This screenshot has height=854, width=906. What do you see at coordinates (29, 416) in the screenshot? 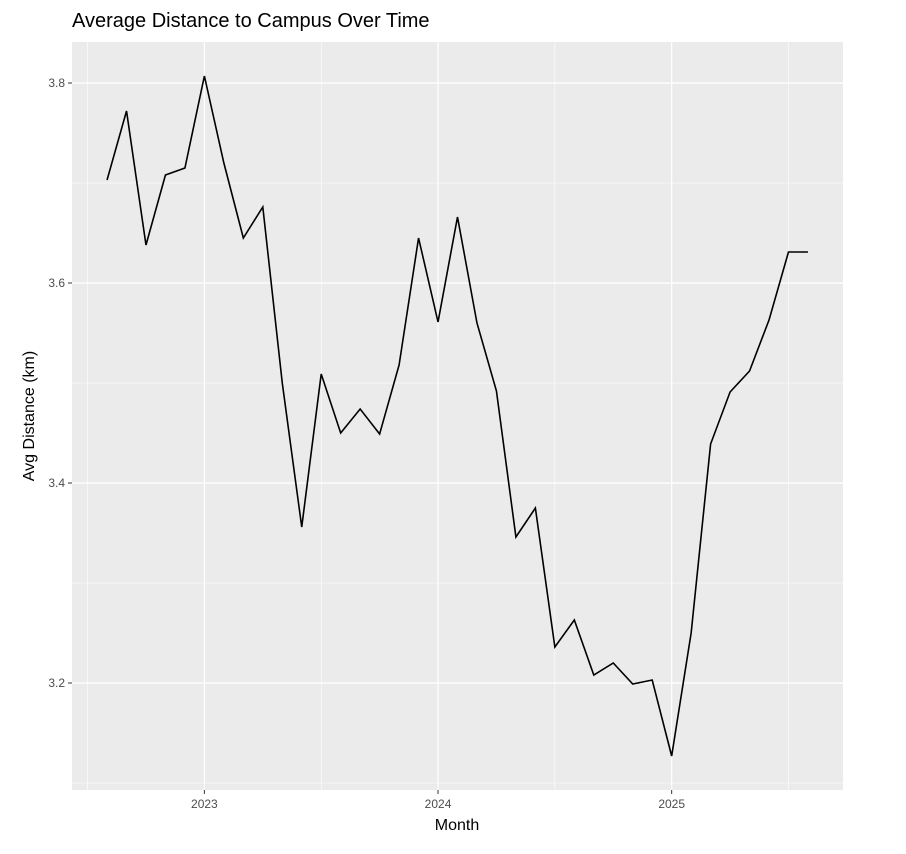
I see `y-axis-title: Avg Distance (km)` at bounding box center [29, 416].